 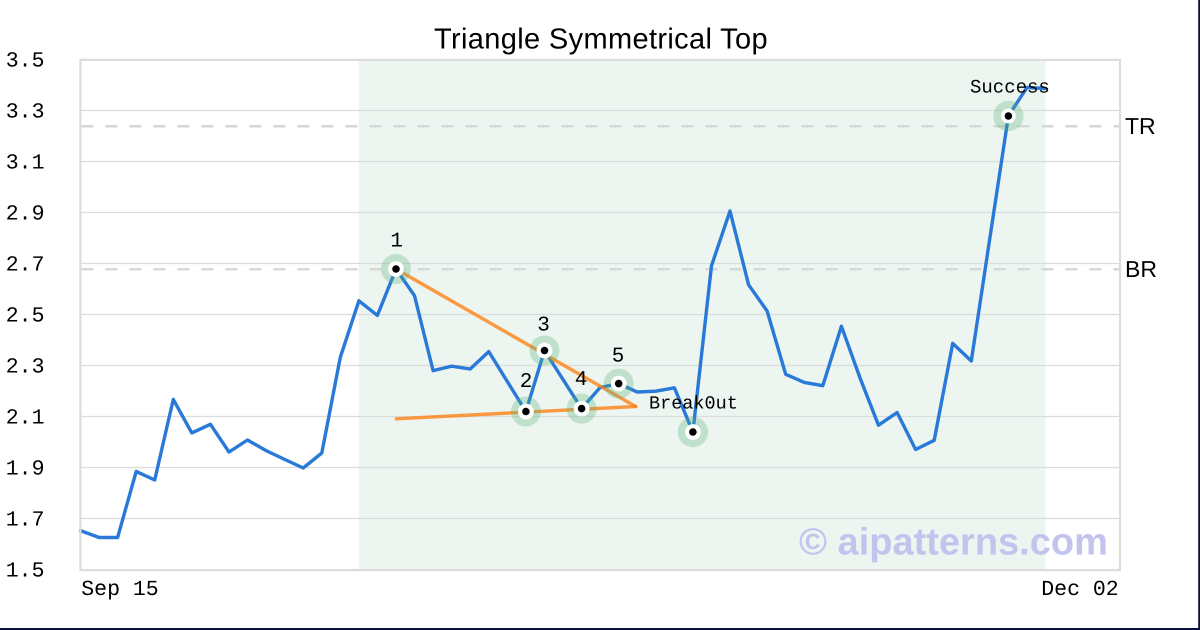 What do you see at coordinates (396, 242) in the screenshot?
I see `svg-text: 1` at bounding box center [396, 242].